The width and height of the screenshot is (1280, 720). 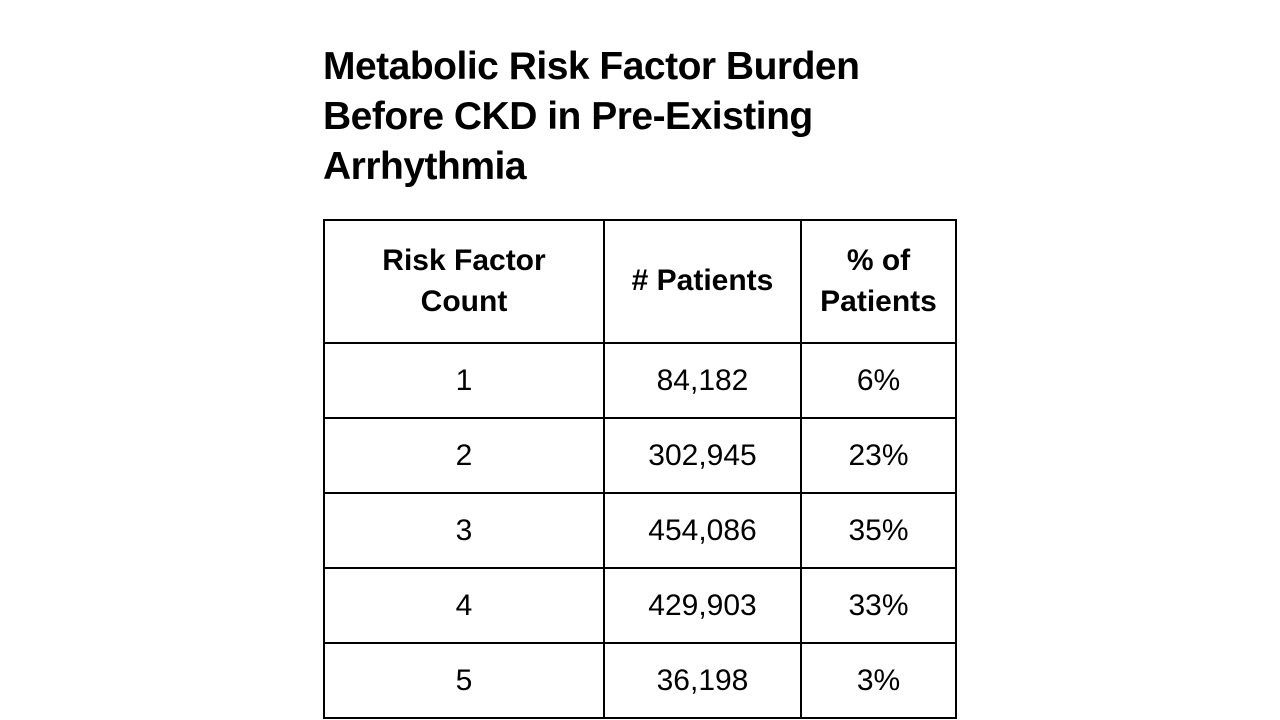 What do you see at coordinates (878, 605) in the screenshot?
I see `cell-pct-patients: 33%` at bounding box center [878, 605].